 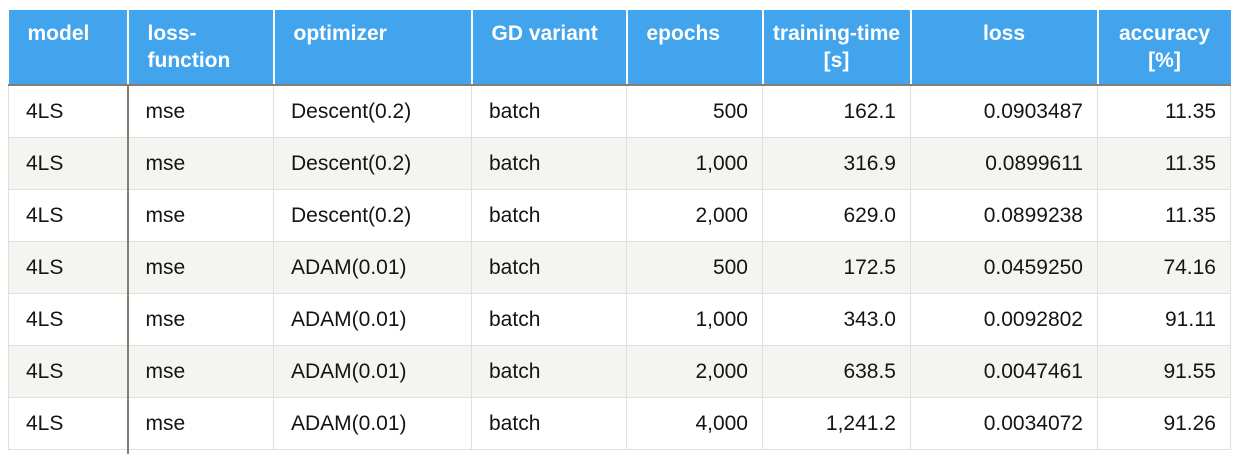 What do you see at coordinates (836, 371) in the screenshot?
I see `cell-training-time: 638.5` at bounding box center [836, 371].